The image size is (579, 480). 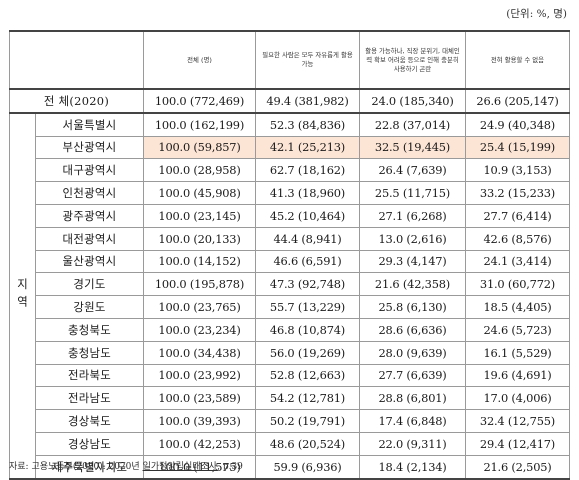 What do you see at coordinates (307, 284) in the screenshot?
I see `cell-c1: 47.3 (92,748)` at bounding box center [307, 284].